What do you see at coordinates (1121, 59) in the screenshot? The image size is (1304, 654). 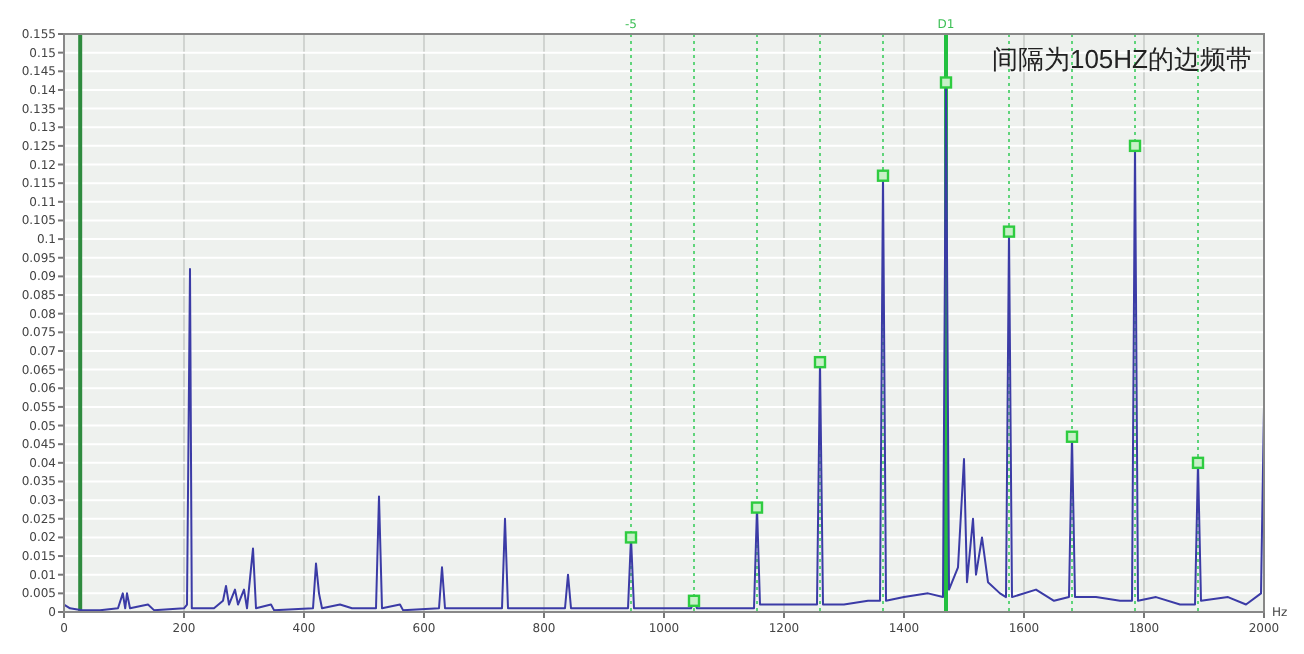 I see `annotation: 间隔为105HZ的边频带` at bounding box center [1121, 59].